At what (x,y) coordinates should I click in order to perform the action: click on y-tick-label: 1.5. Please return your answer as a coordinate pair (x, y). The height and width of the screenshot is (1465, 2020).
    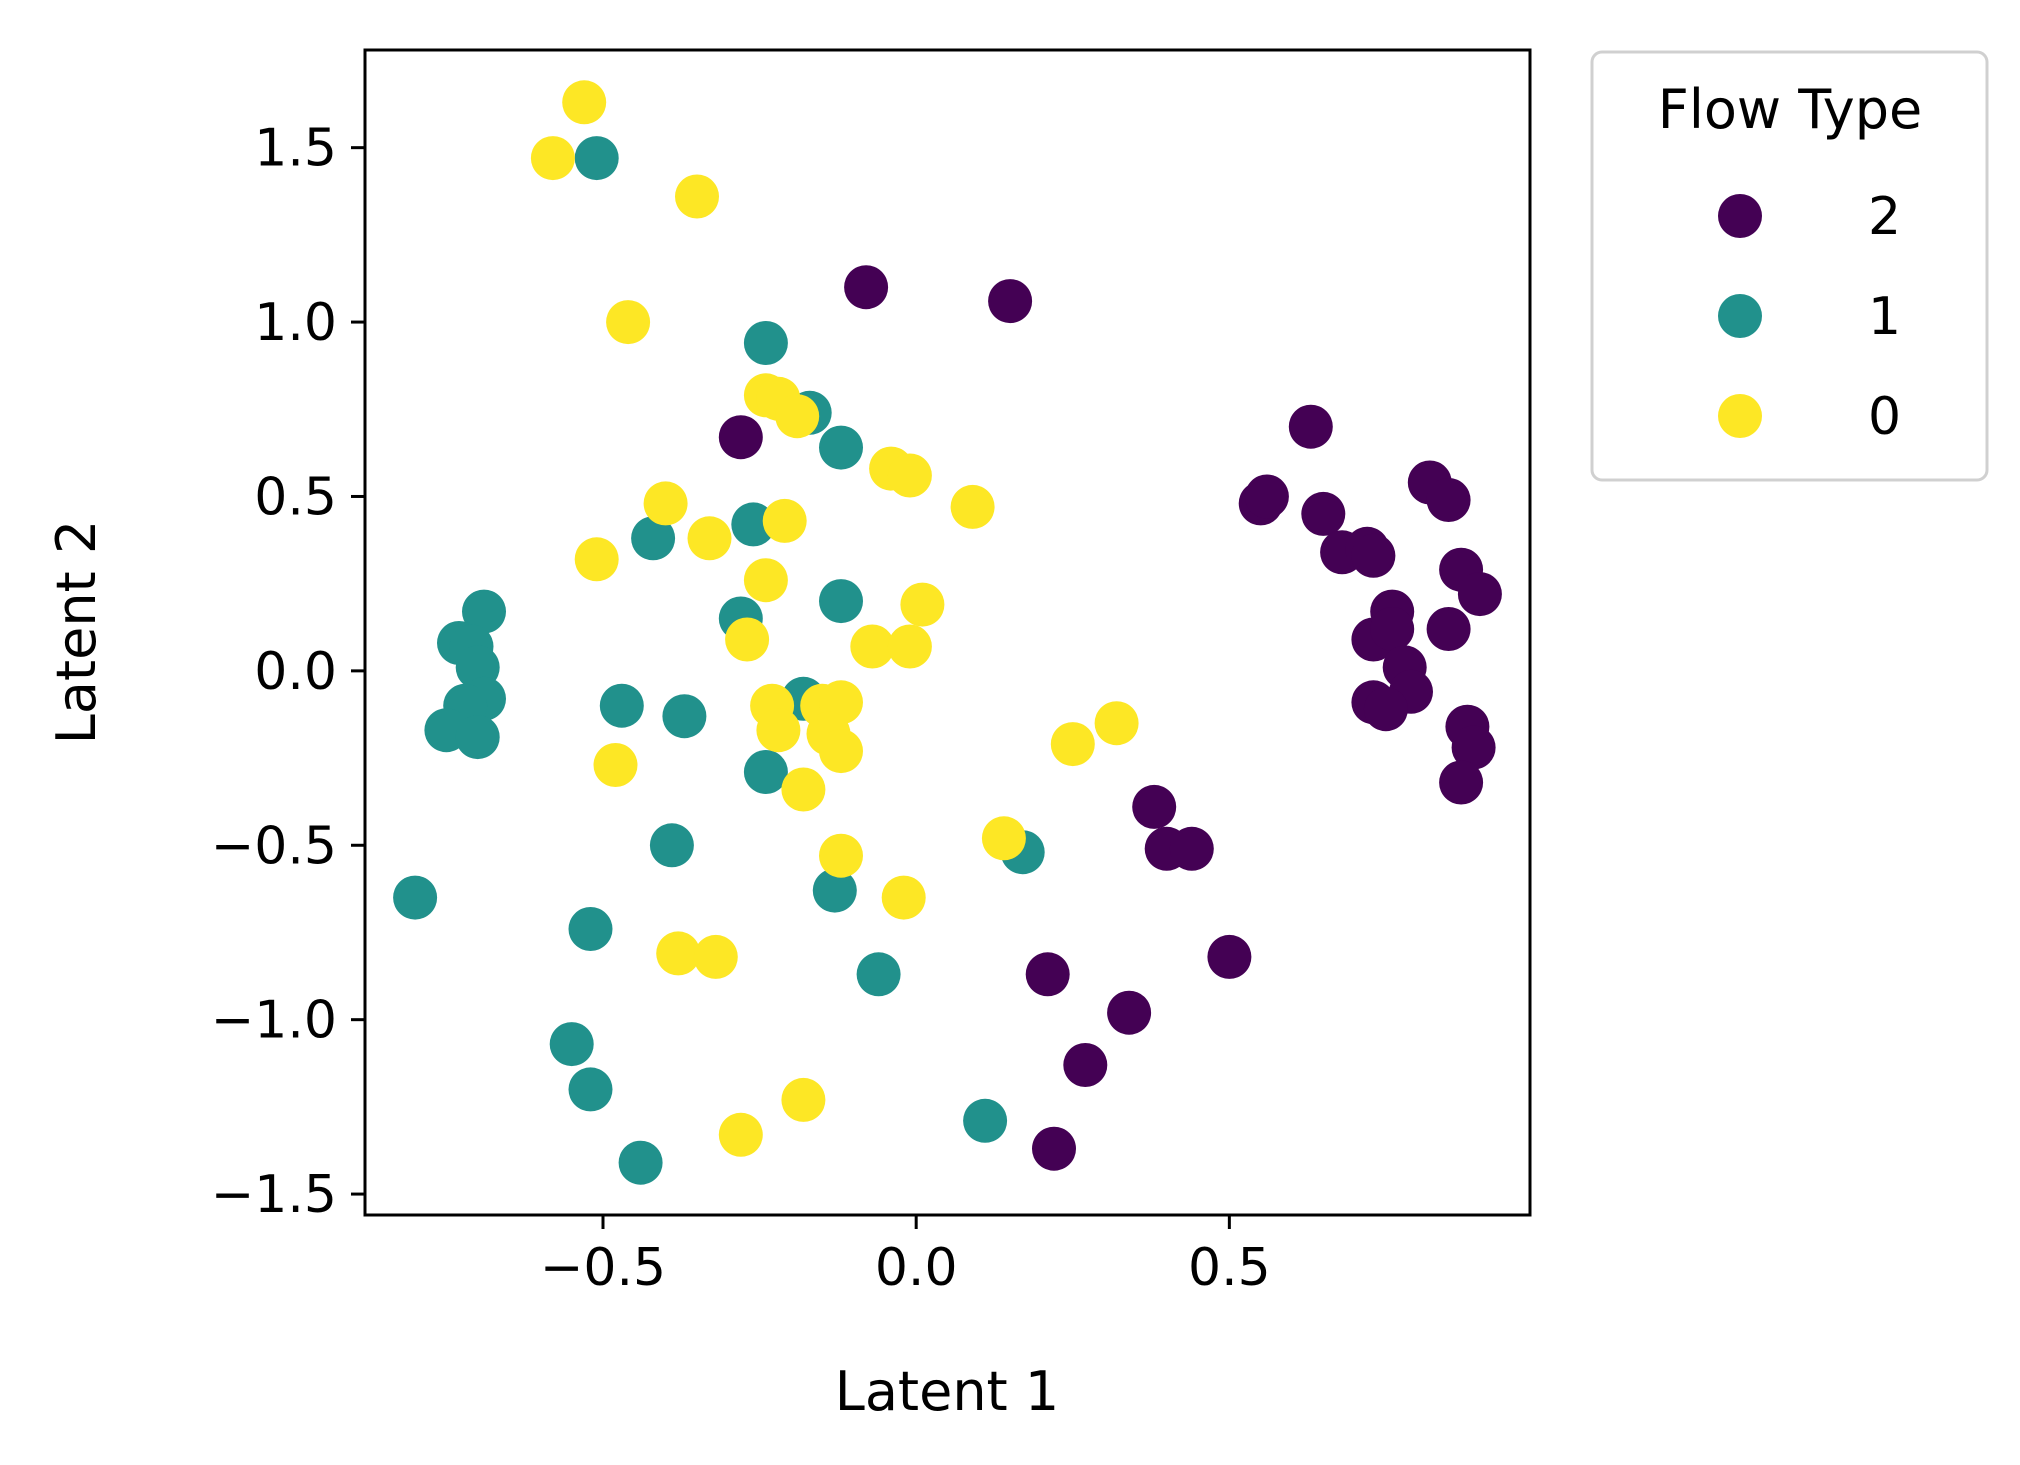
    Looking at the image, I should click on (295, 149).